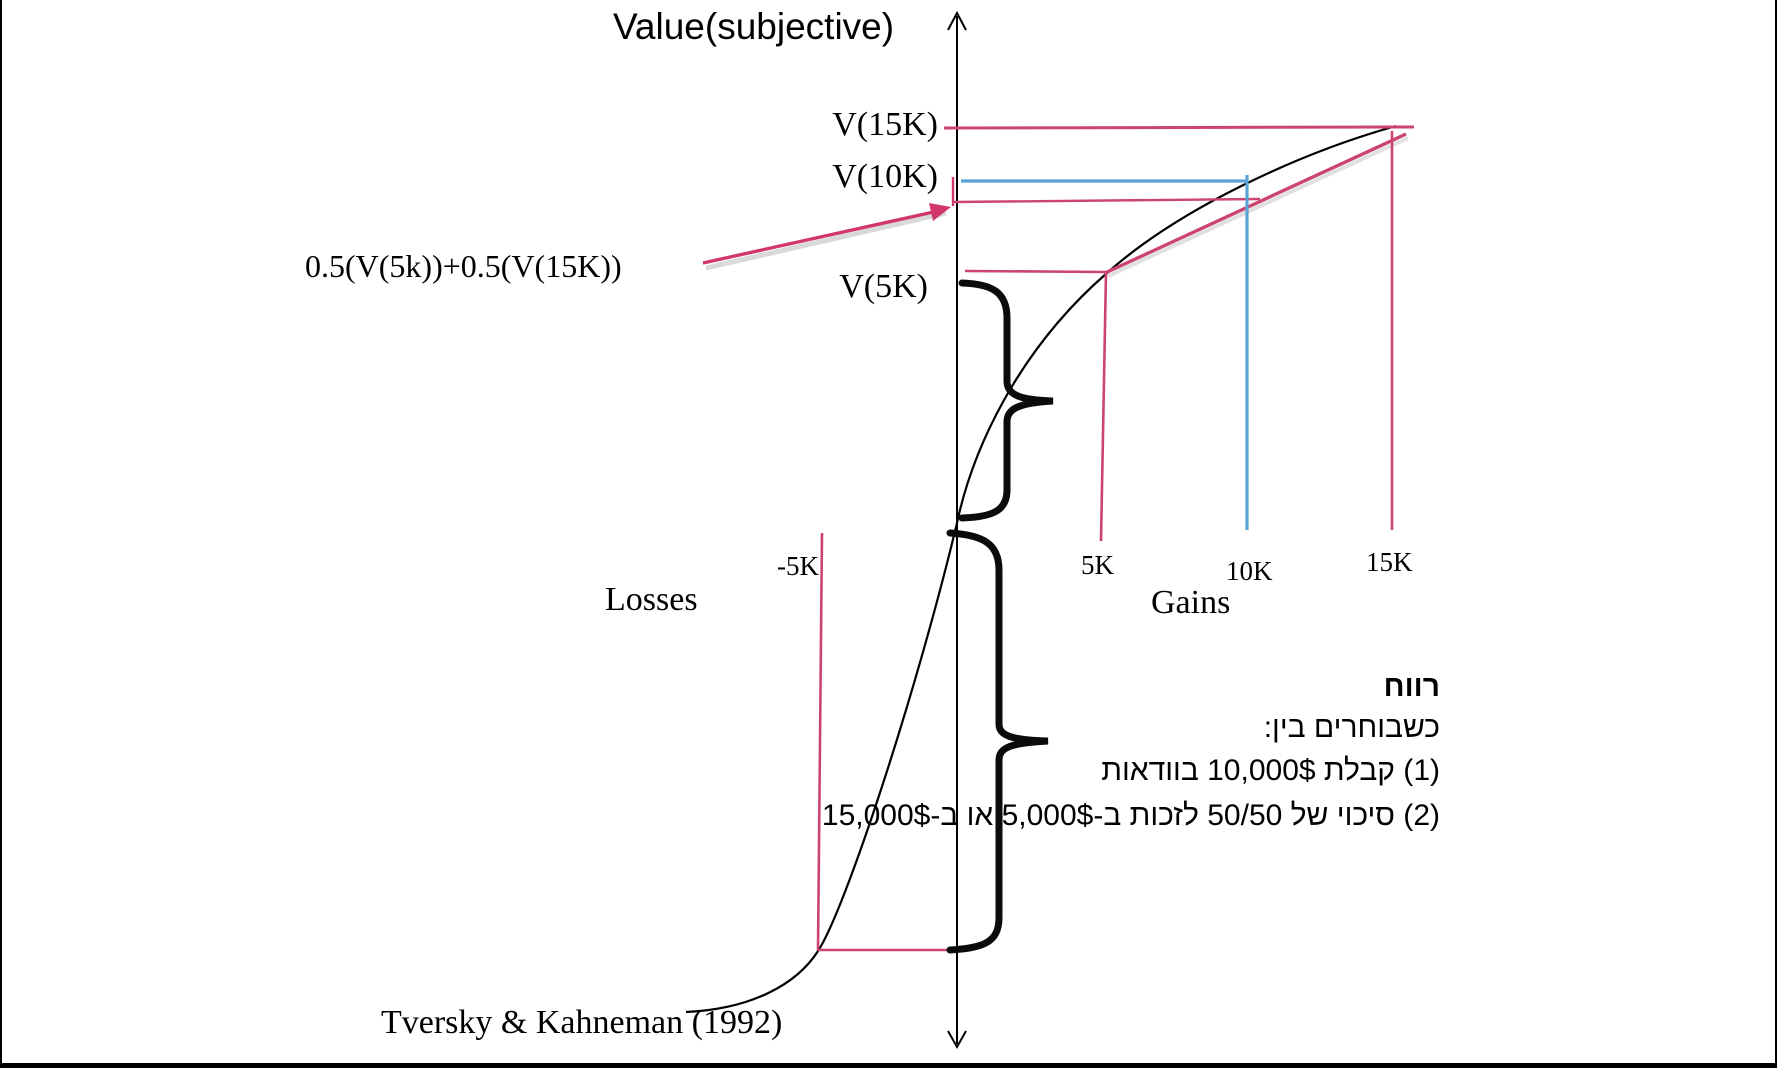  What do you see at coordinates (820, 741) in the screenshot?
I see `tick-line-neg5k` at bounding box center [820, 741].